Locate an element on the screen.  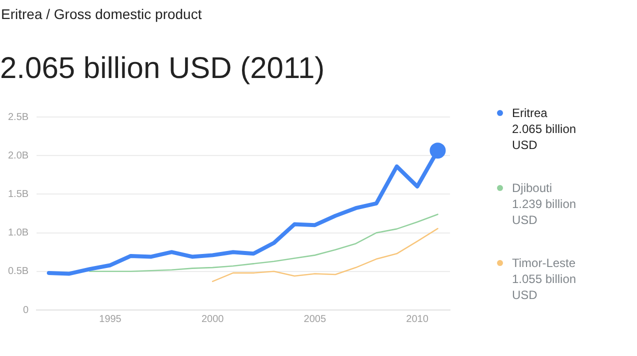
x-tick-label: 2010 is located at coordinates (417, 319).